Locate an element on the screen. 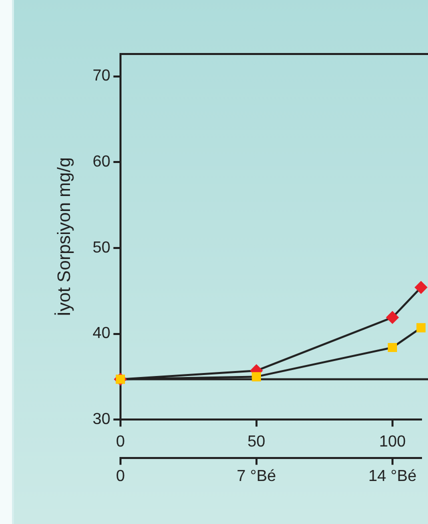 This screenshot has height=524, width=428. x2-tick-label: 0 is located at coordinates (120, 476).